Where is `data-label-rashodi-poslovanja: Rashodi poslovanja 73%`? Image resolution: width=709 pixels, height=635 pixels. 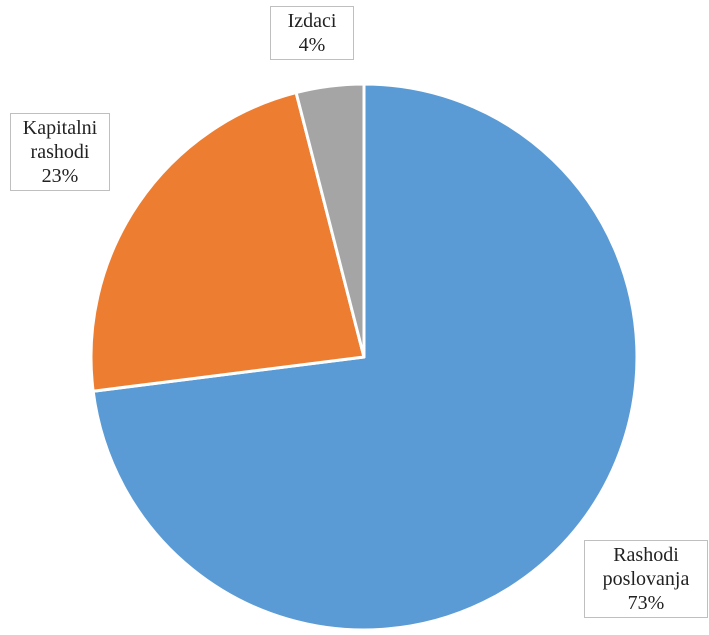 data-label-rashodi-poslovanja: Rashodi poslovanja 73% is located at coordinates (646, 579).